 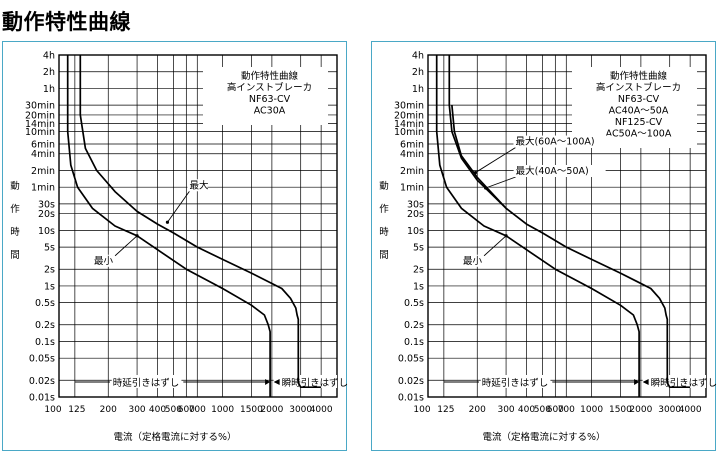 I want to click on x-tick-label: 1000, so click(x=222, y=410).